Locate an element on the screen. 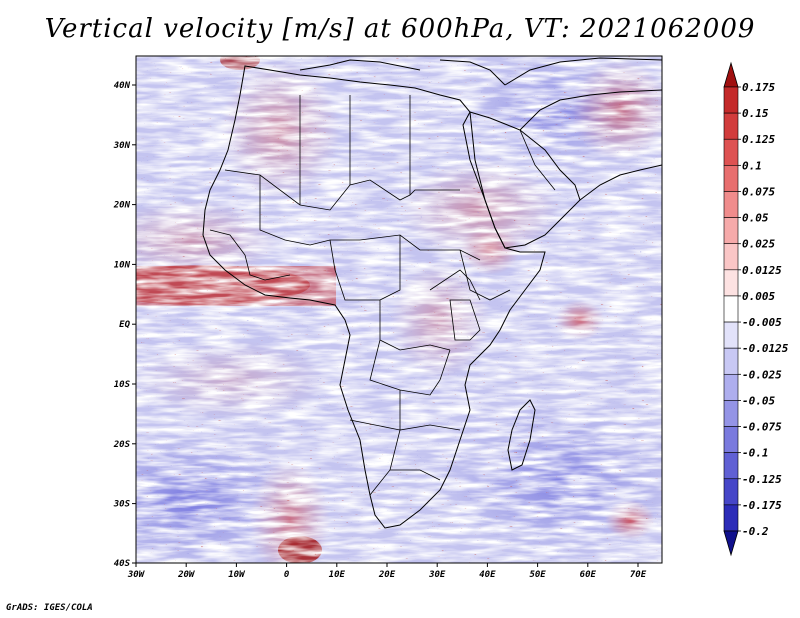 Image resolution: width=800 pixels, height=618 pixels. colorbar-label: -0.025 is located at coordinates (762, 374).